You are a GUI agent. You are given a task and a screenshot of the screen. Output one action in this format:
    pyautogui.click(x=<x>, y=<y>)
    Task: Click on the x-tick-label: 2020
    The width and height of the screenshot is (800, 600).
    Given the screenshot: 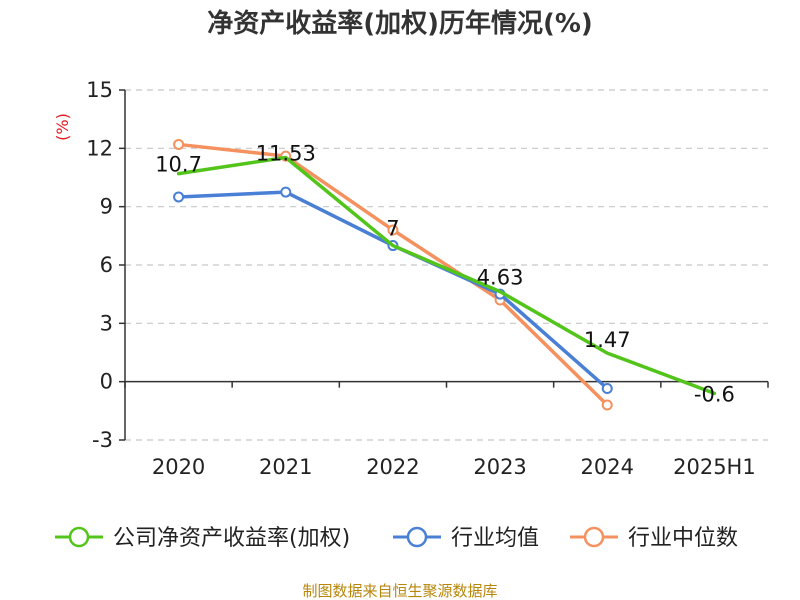 What is the action you would take?
    pyautogui.click(x=178, y=467)
    